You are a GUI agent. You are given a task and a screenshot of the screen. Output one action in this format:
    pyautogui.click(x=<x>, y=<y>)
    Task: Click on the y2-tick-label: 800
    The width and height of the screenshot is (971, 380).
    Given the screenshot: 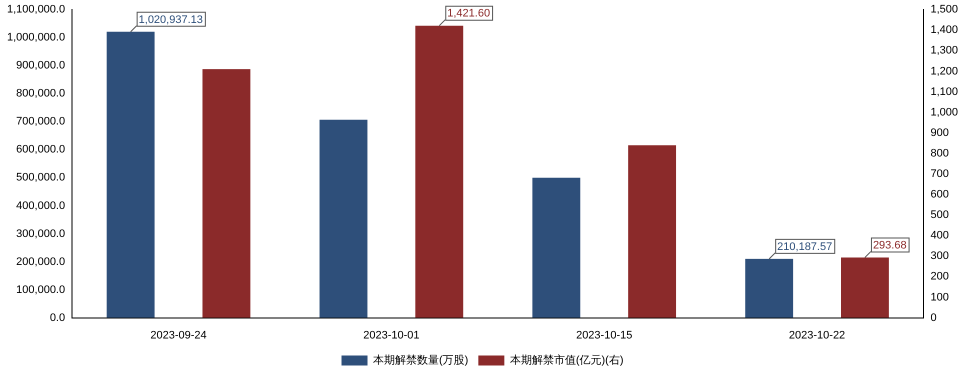 What is the action you would take?
    pyautogui.click(x=939, y=153)
    